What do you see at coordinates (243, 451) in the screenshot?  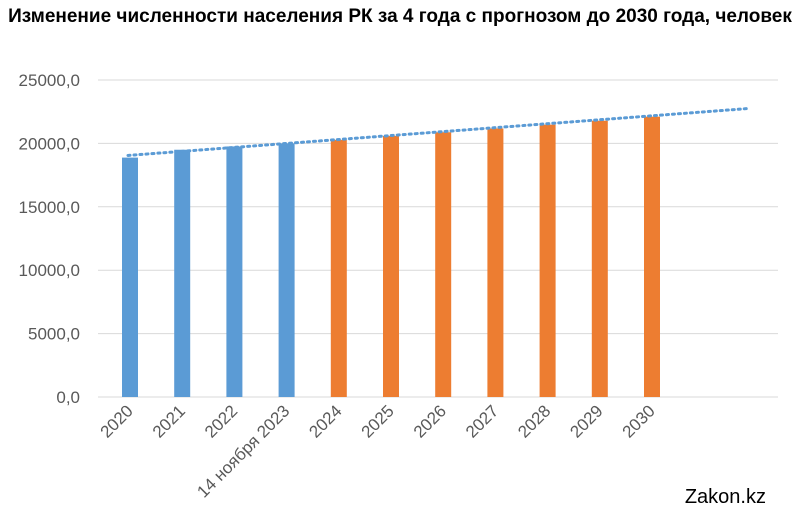 I see `x-tick-label: 14 ноября 2023` at bounding box center [243, 451].